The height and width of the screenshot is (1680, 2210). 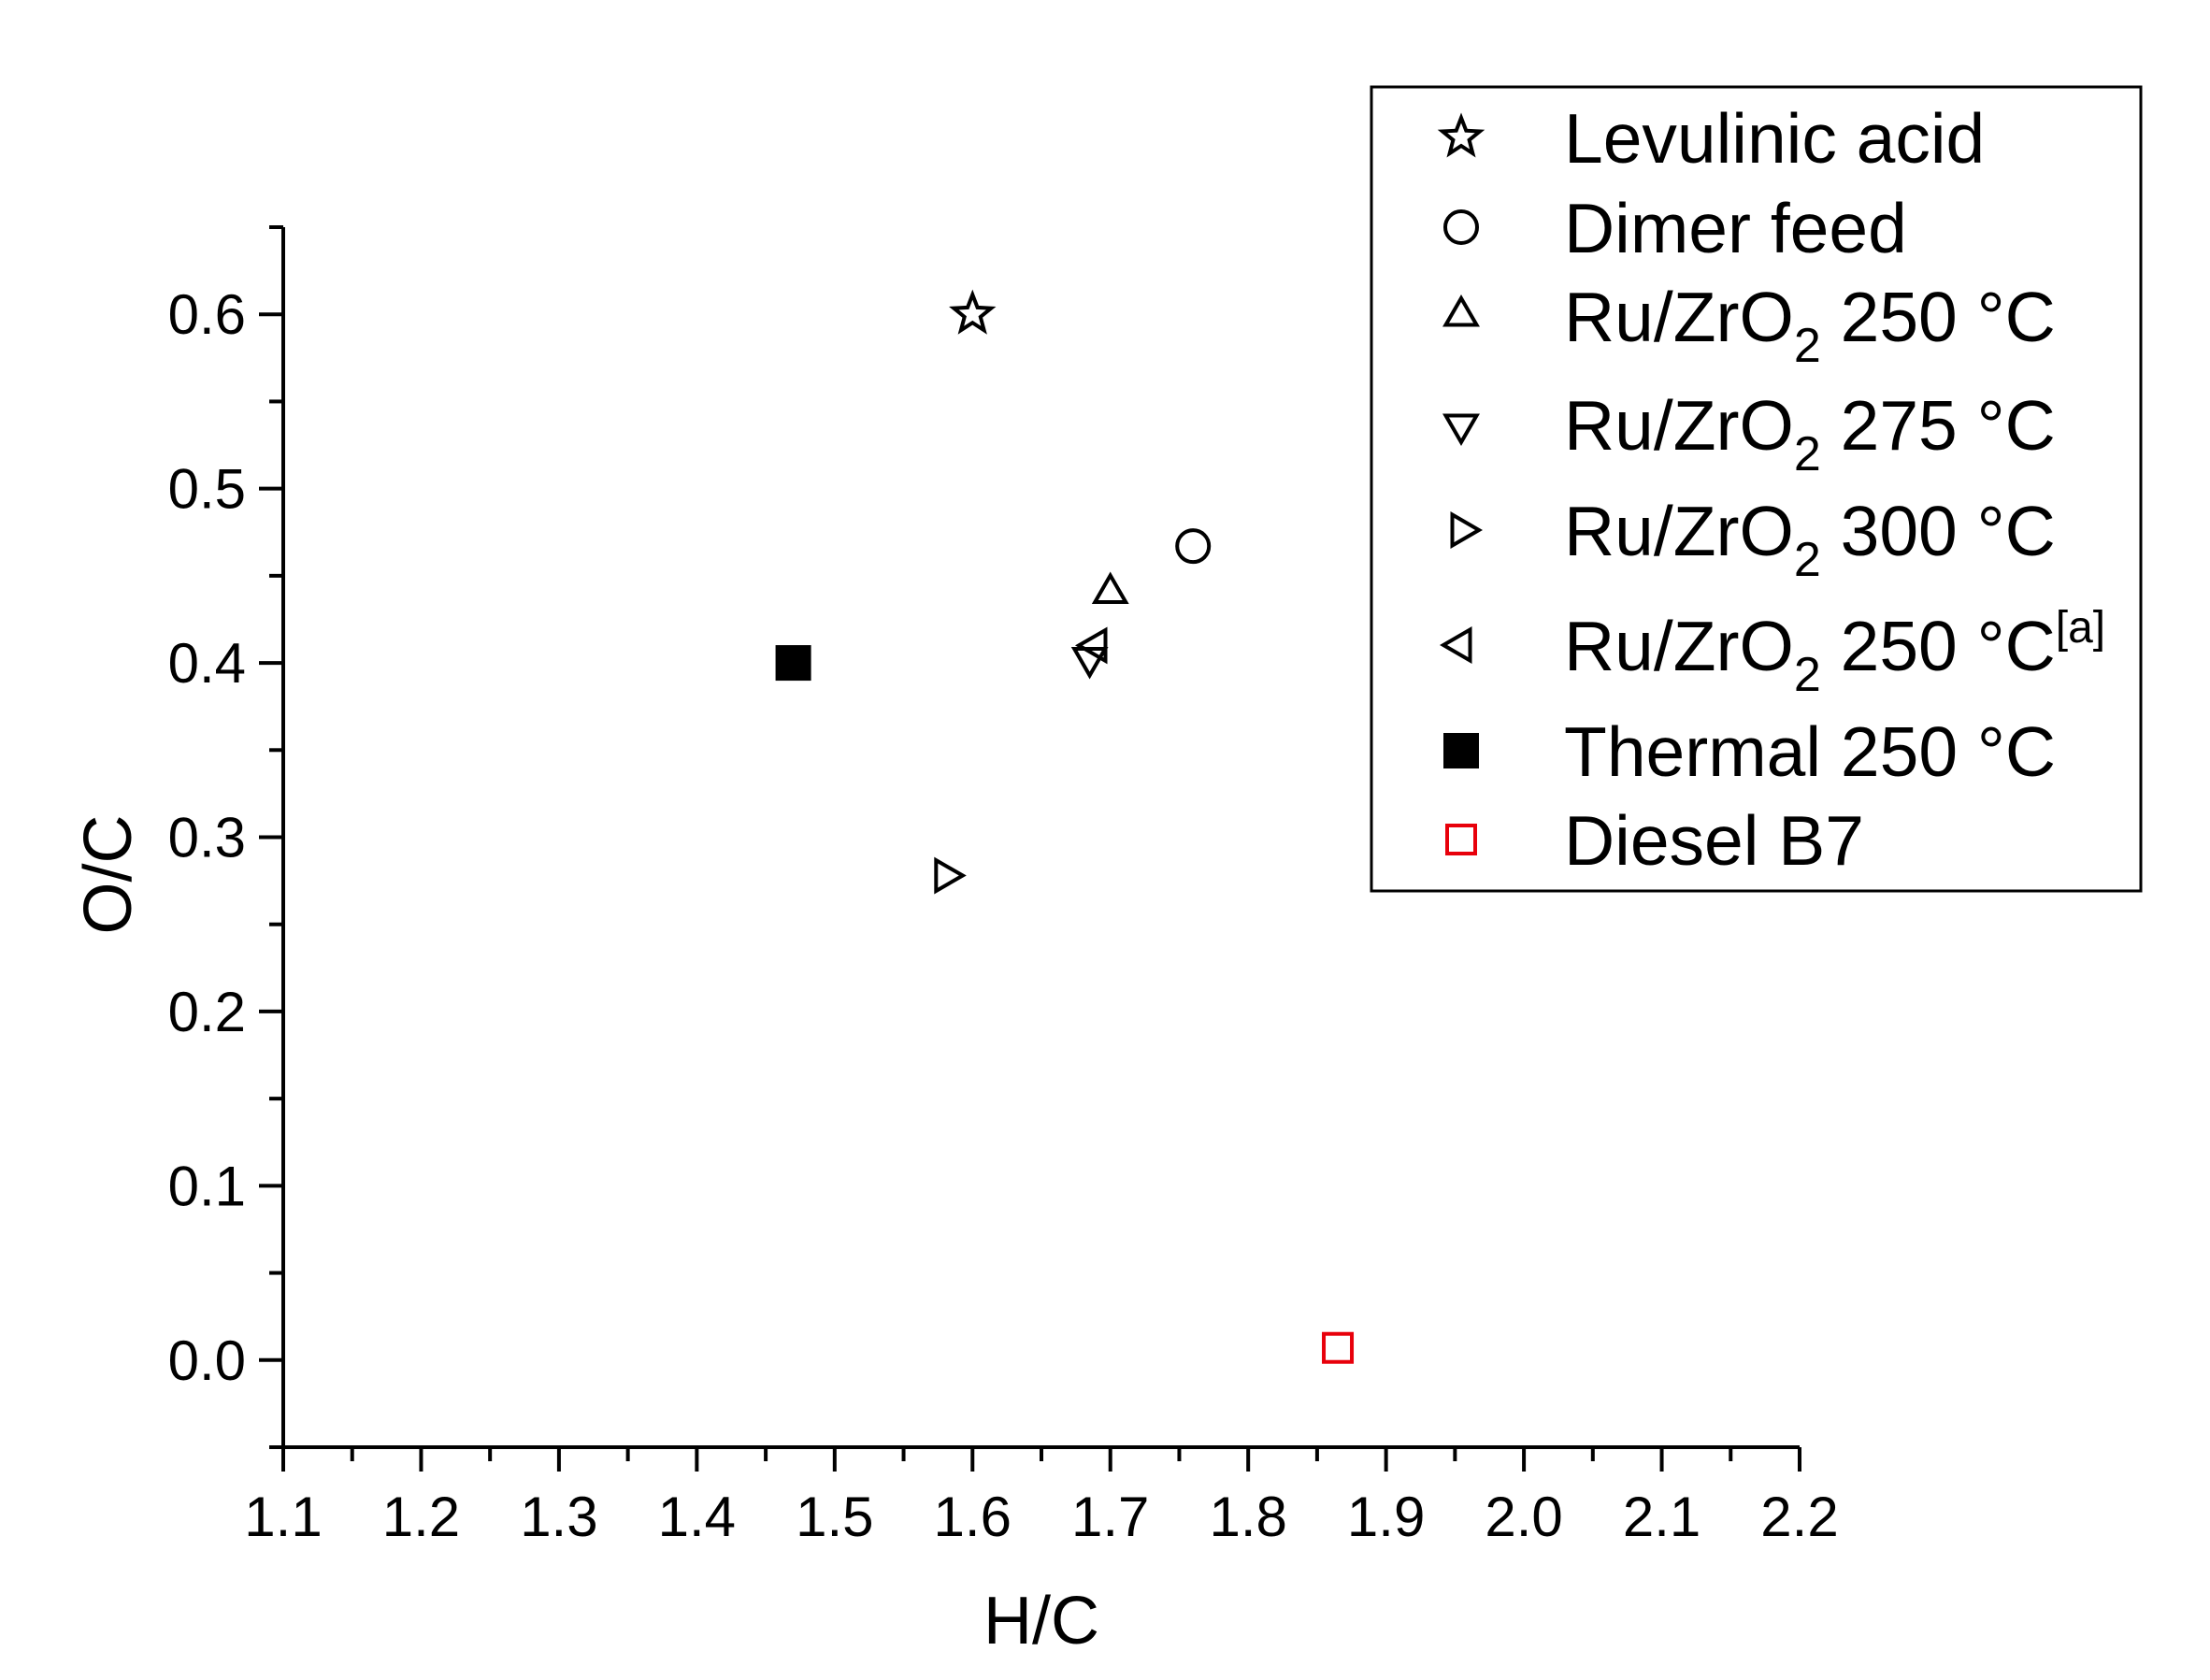 I want to click on x-tick-label: 2.0, so click(x=1523, y=1517).